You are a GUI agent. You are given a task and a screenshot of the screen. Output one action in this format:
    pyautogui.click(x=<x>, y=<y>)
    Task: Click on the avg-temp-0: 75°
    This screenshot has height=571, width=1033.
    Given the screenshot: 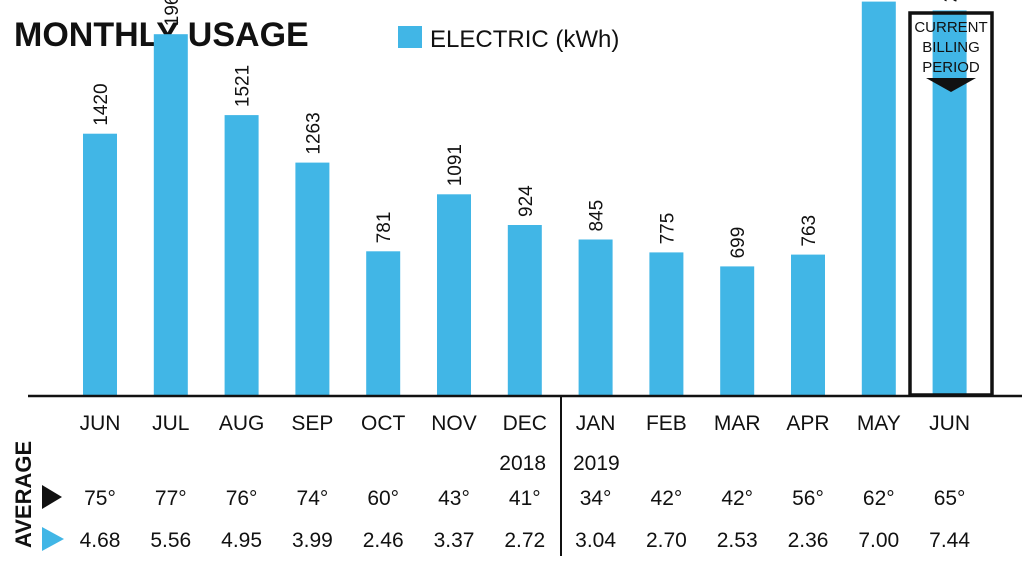 What is the action you would take?
    pyautogui.click(x=100, y=498)
    